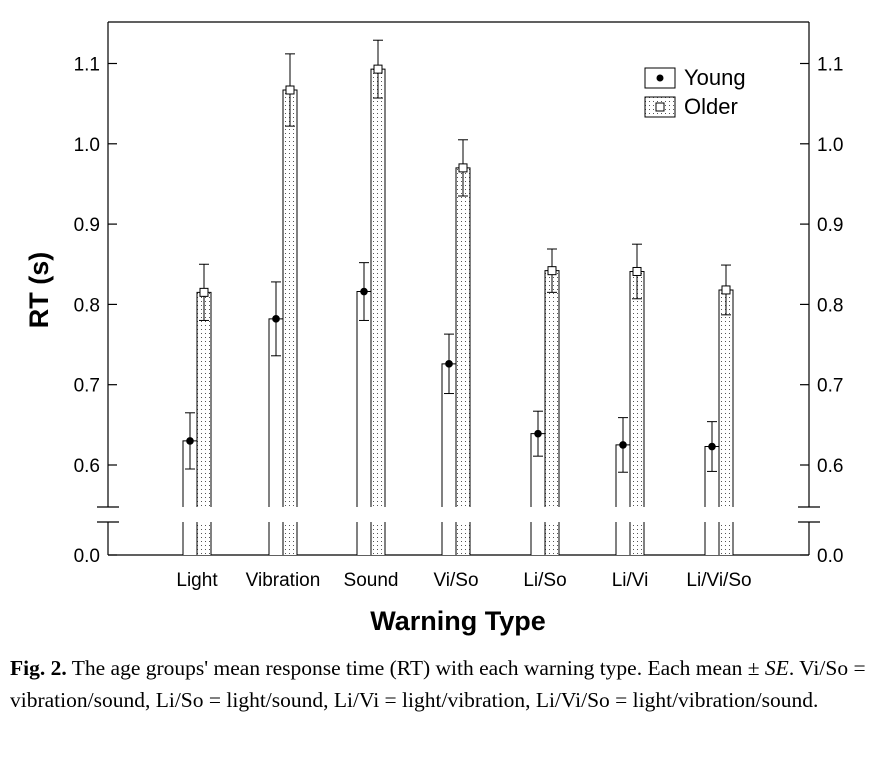  I want to click on x-tick-label: Light, so click(197, 580).